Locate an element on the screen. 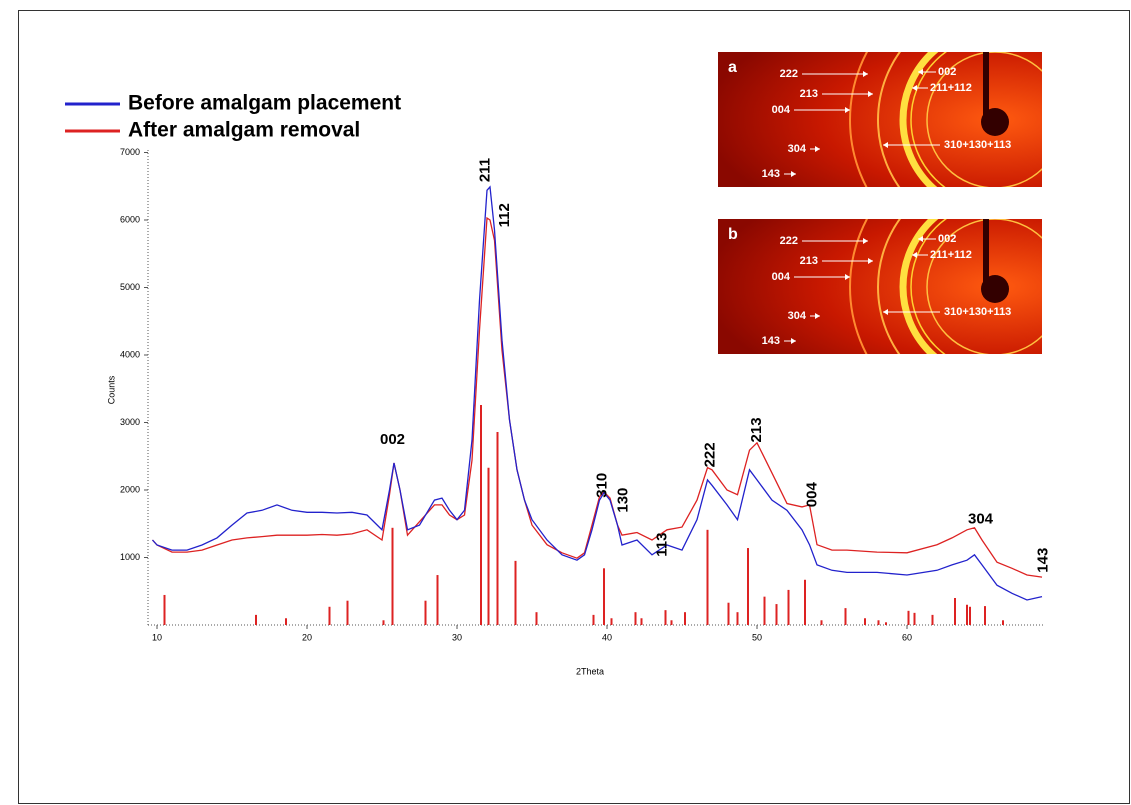  y-tick-label: 6000 is located at coordinates (130, 219).